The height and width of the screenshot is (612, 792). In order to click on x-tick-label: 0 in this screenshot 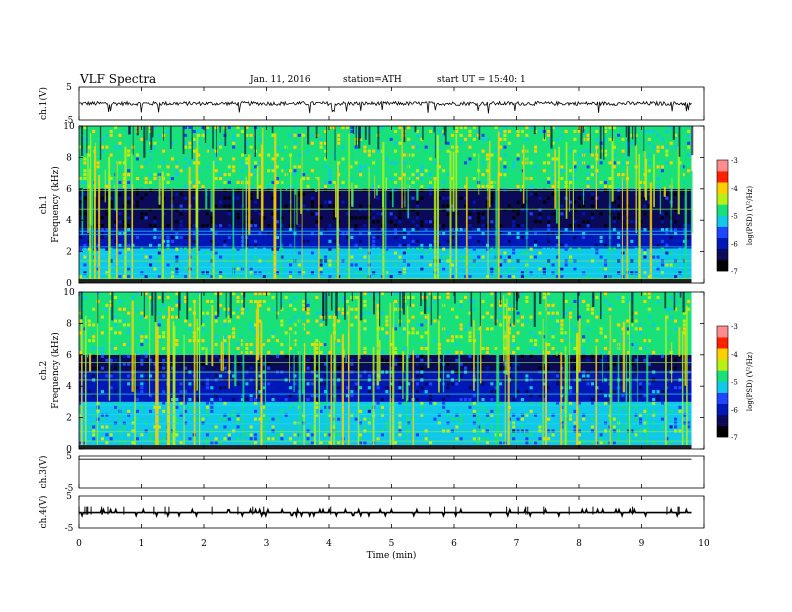, I will do `click(79, 544)`.